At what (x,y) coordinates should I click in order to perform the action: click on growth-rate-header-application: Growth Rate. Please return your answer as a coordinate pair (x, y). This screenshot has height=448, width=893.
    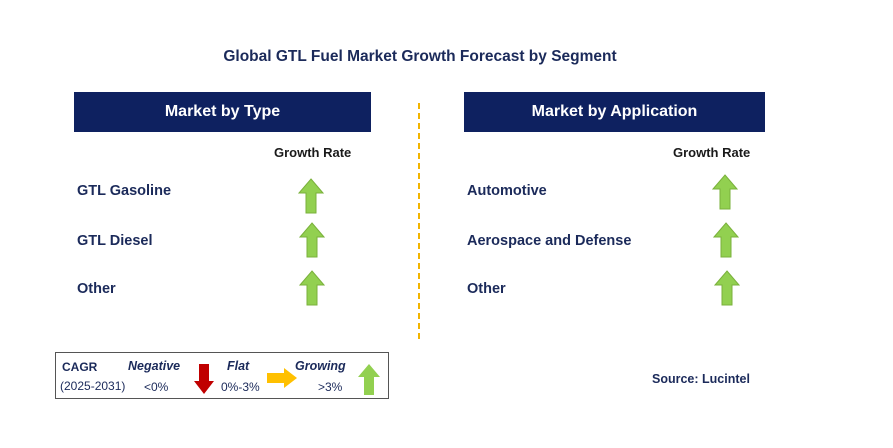
    Looking at the image, I should click on (712, 152).